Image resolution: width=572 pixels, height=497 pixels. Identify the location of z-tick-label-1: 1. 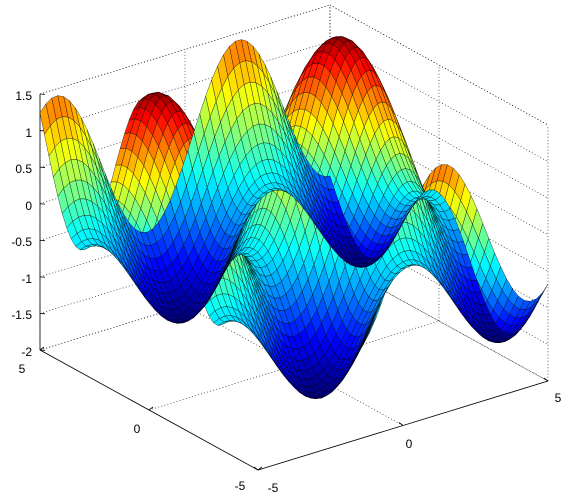
(28, 133).